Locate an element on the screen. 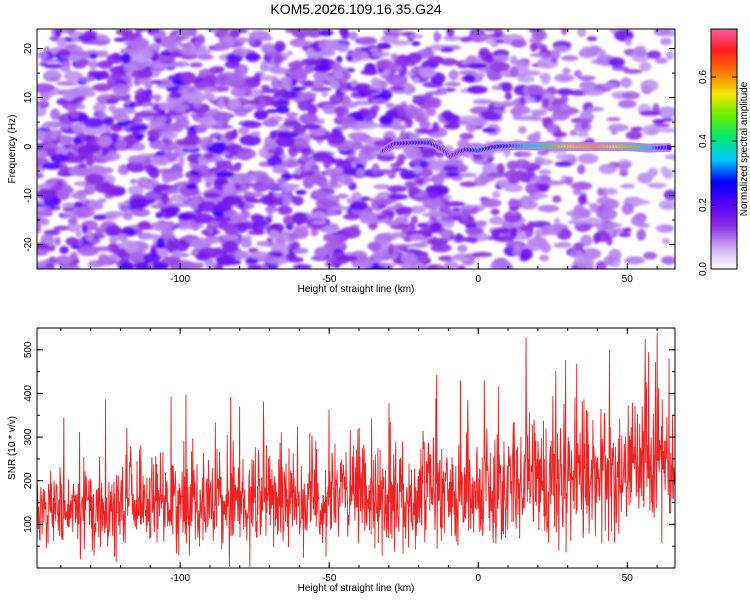  figure-title: KOM5.2026.109.16.35.G24 is located at coordinates (355, 9).